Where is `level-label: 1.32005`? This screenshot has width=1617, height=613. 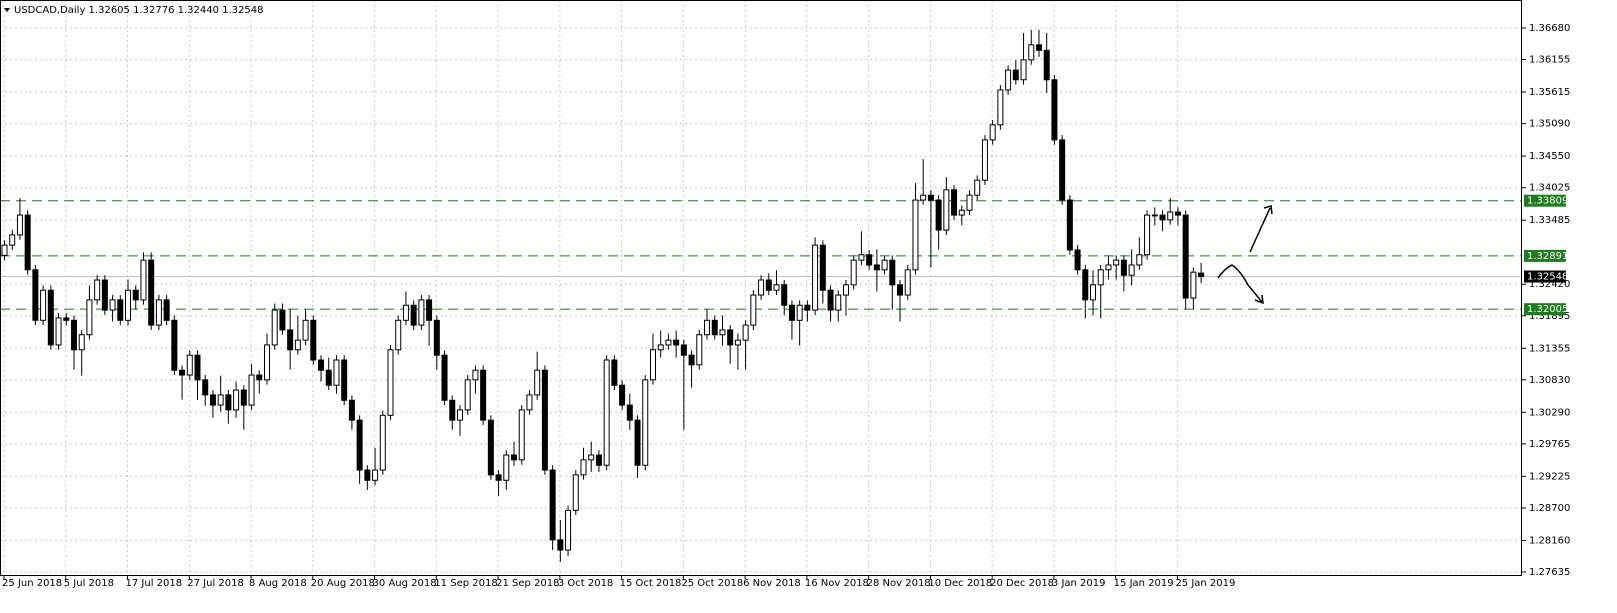
level-label: 1.32005 is located at coordinates (1547, 309).